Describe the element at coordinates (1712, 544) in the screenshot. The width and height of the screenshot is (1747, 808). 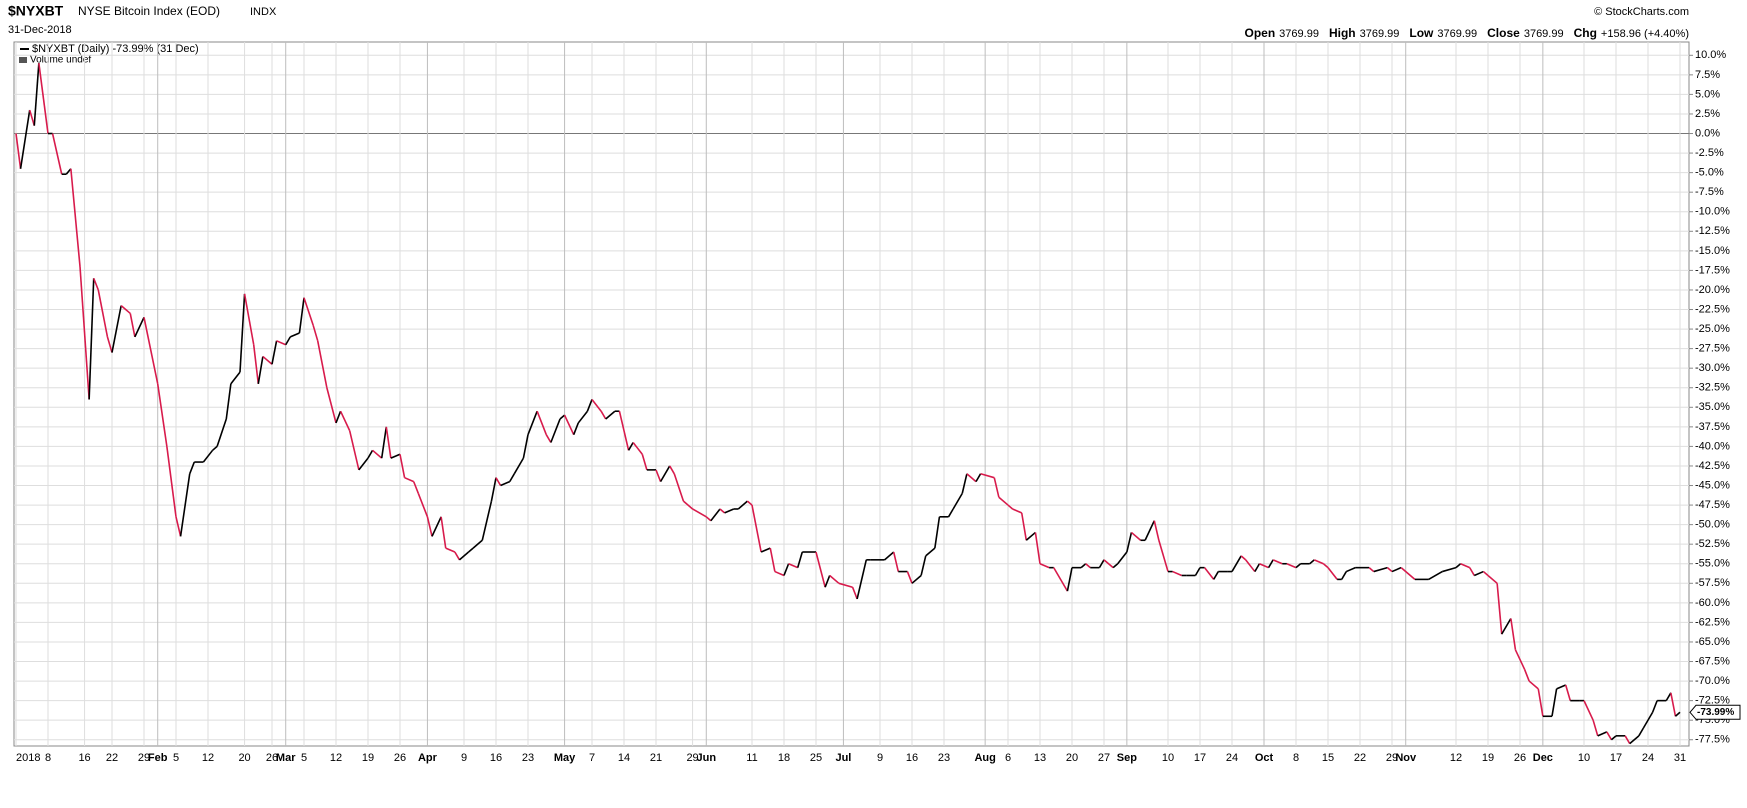
I see `y-tick-label: -52.5%` at that location.